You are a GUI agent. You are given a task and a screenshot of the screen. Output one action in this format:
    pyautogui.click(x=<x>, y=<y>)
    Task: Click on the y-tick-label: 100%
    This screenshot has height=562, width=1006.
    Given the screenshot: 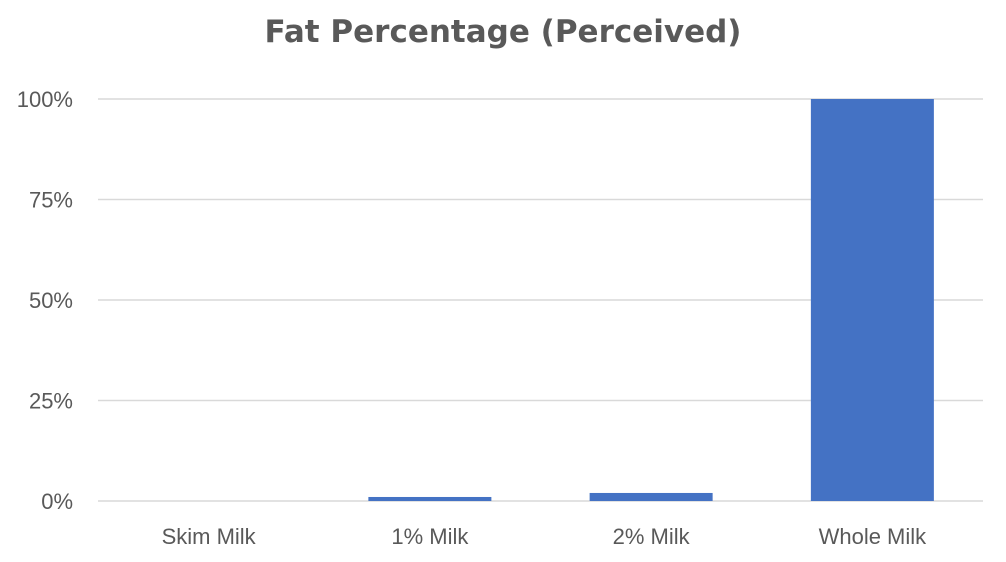 What is the action you would take?
    pyautogui.click(x=45, y=99)
    